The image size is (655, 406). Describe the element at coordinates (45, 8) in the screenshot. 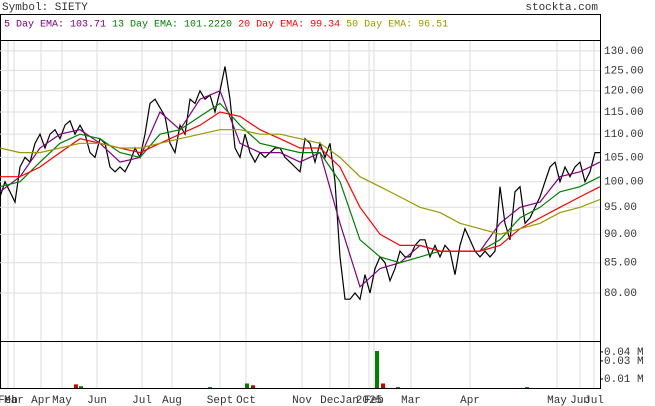

I see `chart-title: Symbol: SIETY` at that location.